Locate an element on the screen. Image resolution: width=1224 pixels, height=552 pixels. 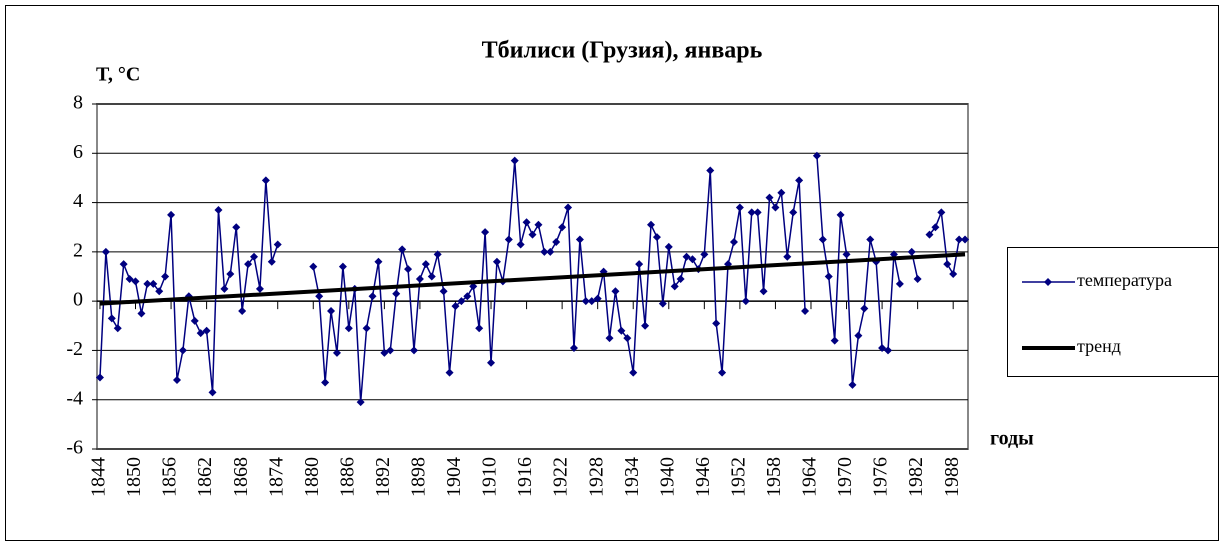
x-tick-label: 1910 is located at coordinates (490, 477).